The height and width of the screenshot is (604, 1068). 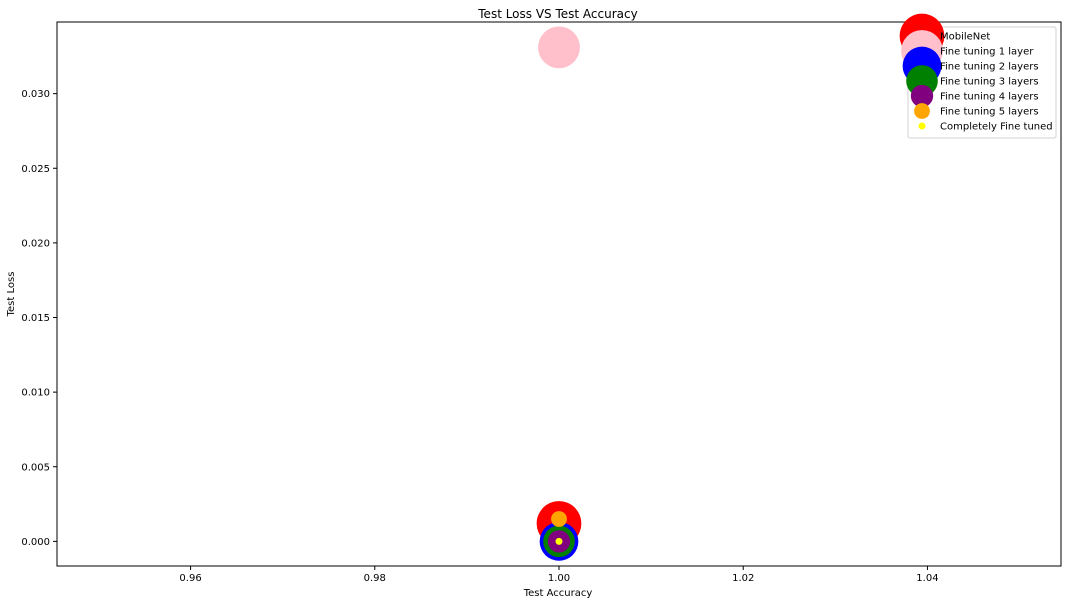 I want to click on legend-label: Completely Fine tuned, so click(x=996, y=127).